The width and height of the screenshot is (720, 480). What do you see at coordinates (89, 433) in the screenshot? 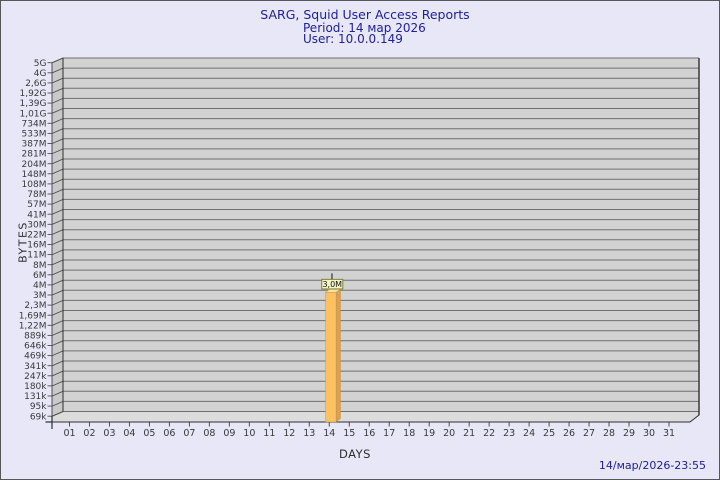
I see `x-tick-label: 02` at bounding box center [89, 433].